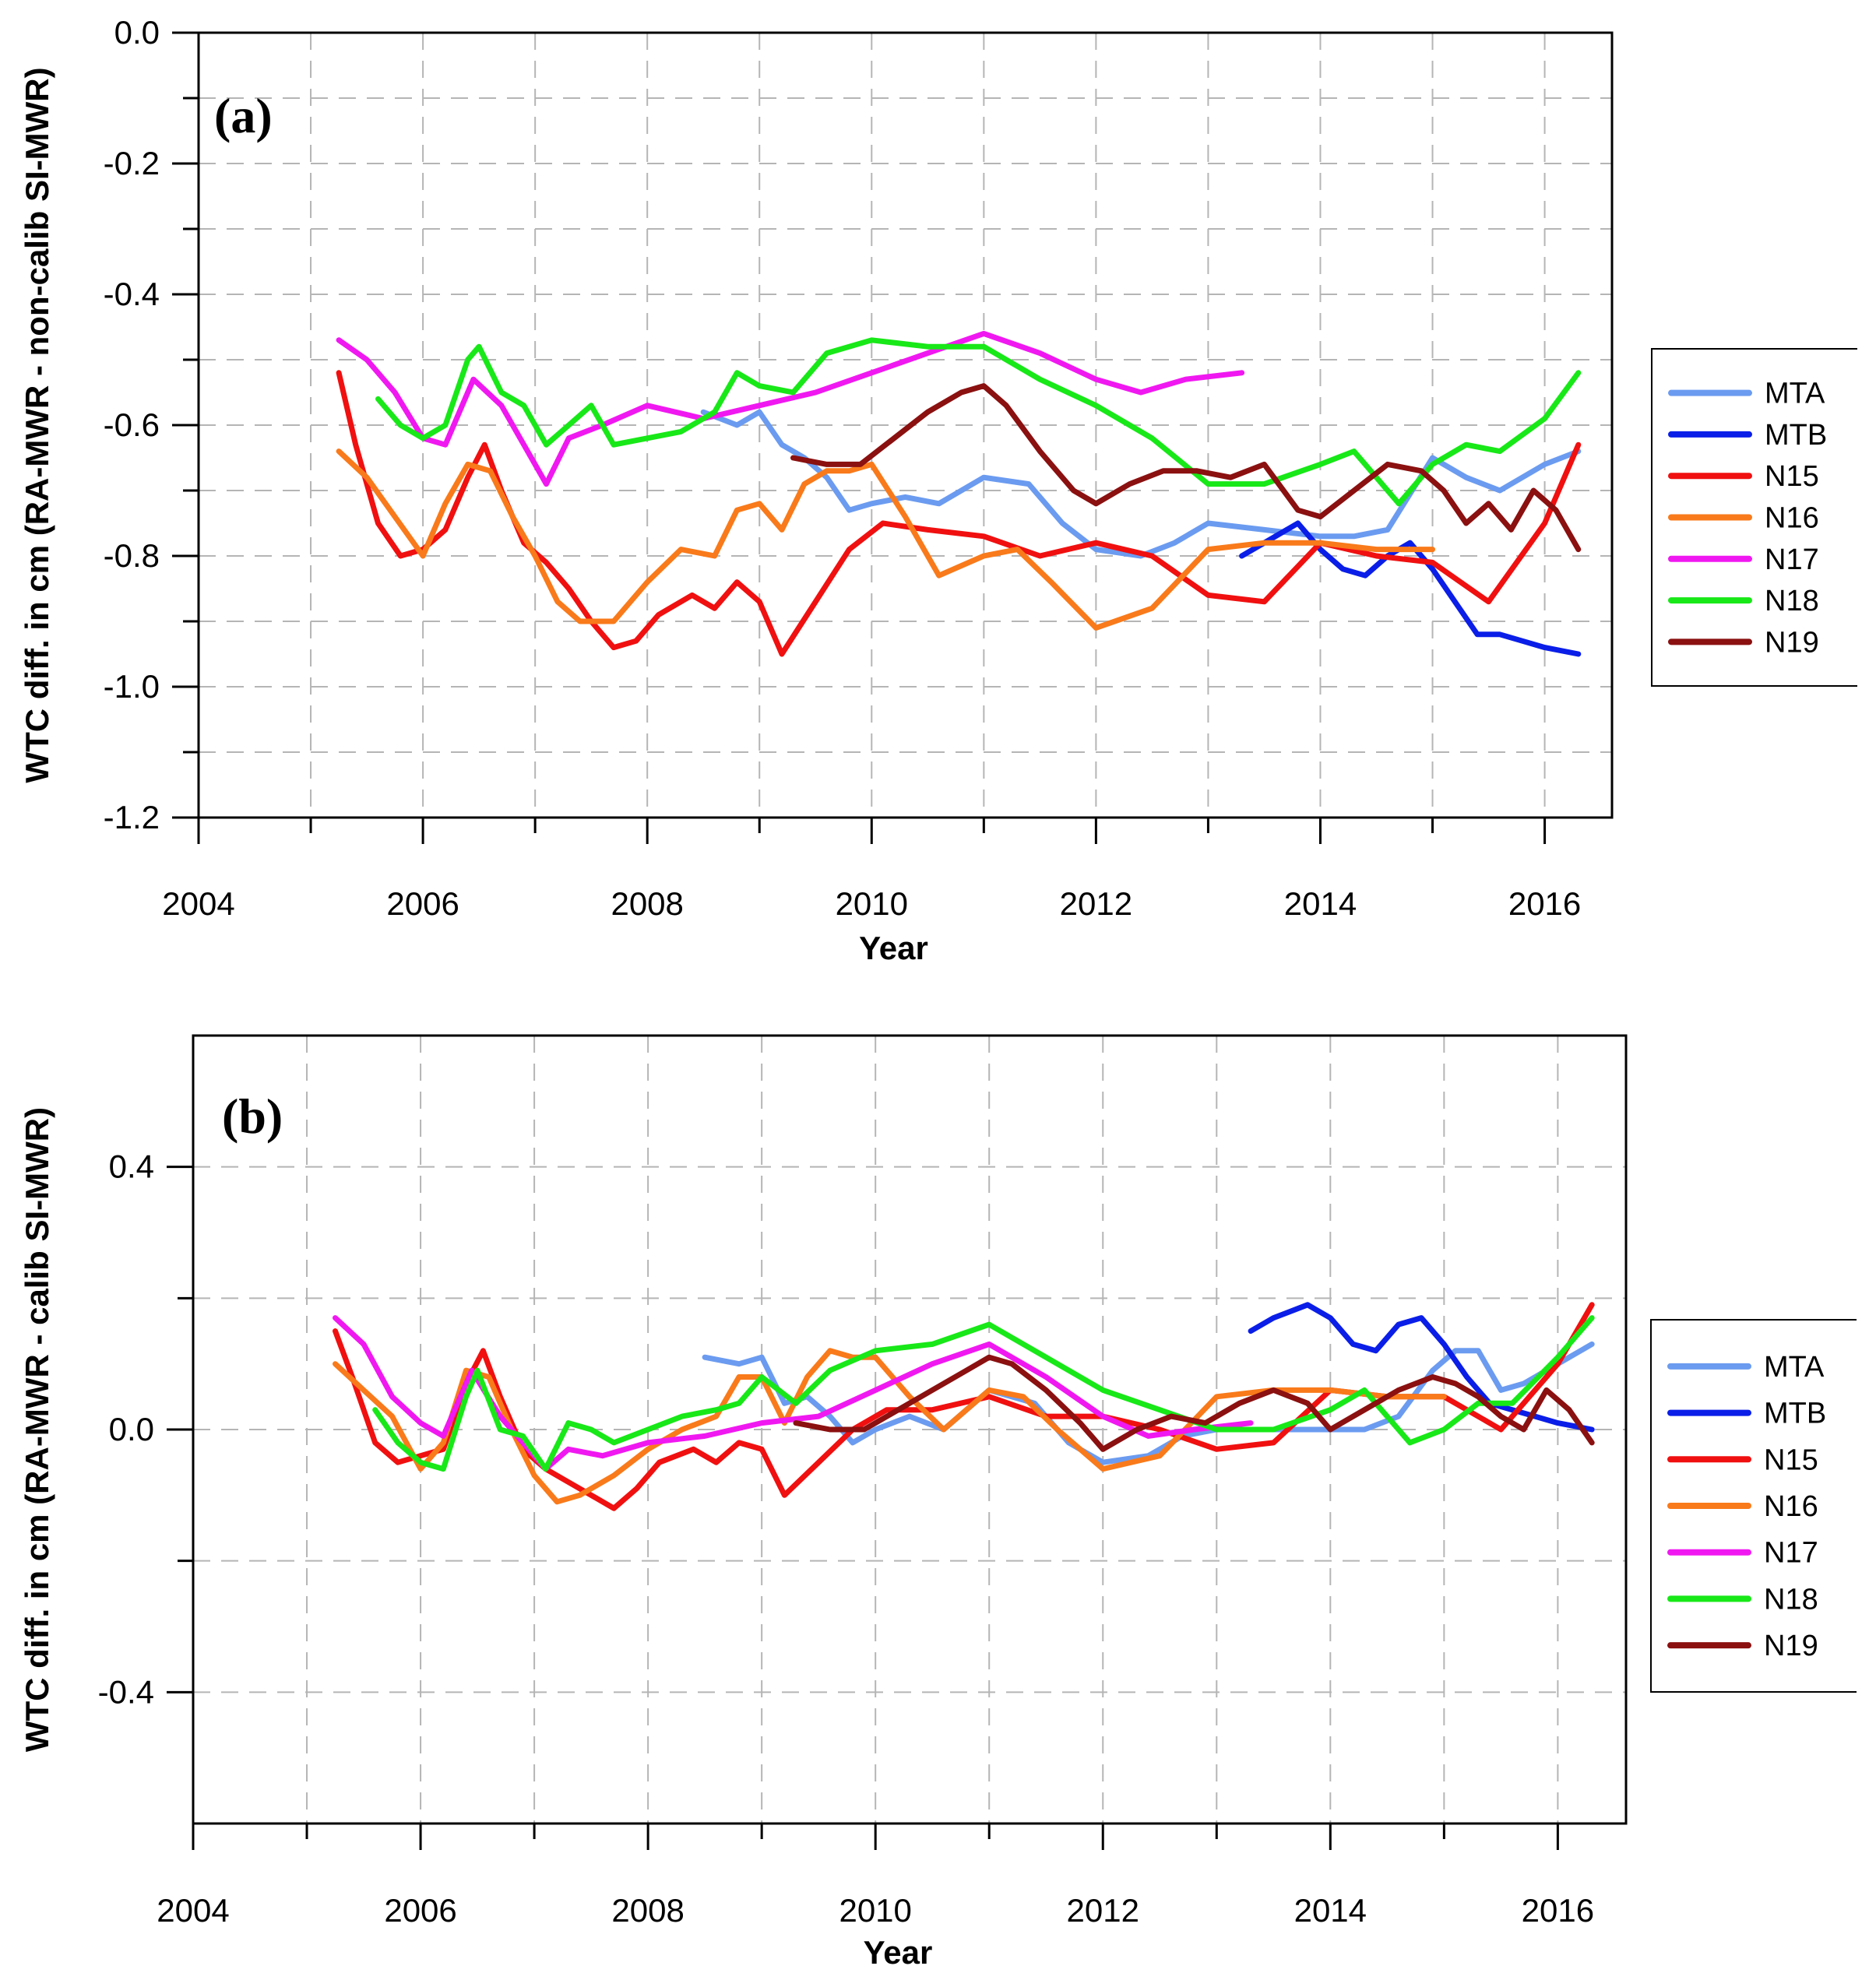  Describe the element at coordinates (132, 687) in the screenshot. I see `y-tick-label: -1.0` at that location.